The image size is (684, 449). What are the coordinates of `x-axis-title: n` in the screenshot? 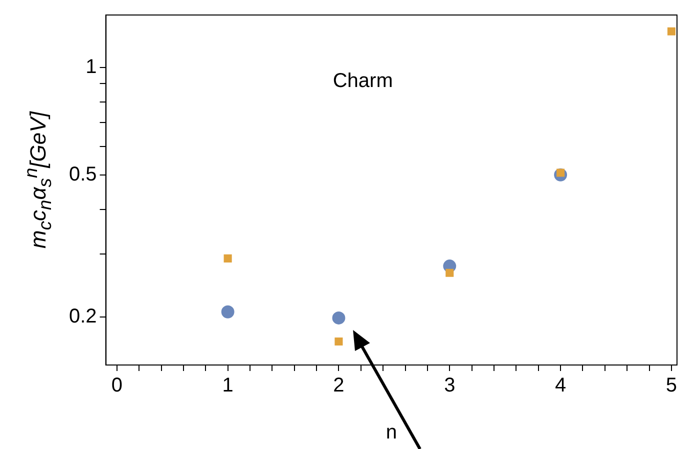 It's located at (391, 433).